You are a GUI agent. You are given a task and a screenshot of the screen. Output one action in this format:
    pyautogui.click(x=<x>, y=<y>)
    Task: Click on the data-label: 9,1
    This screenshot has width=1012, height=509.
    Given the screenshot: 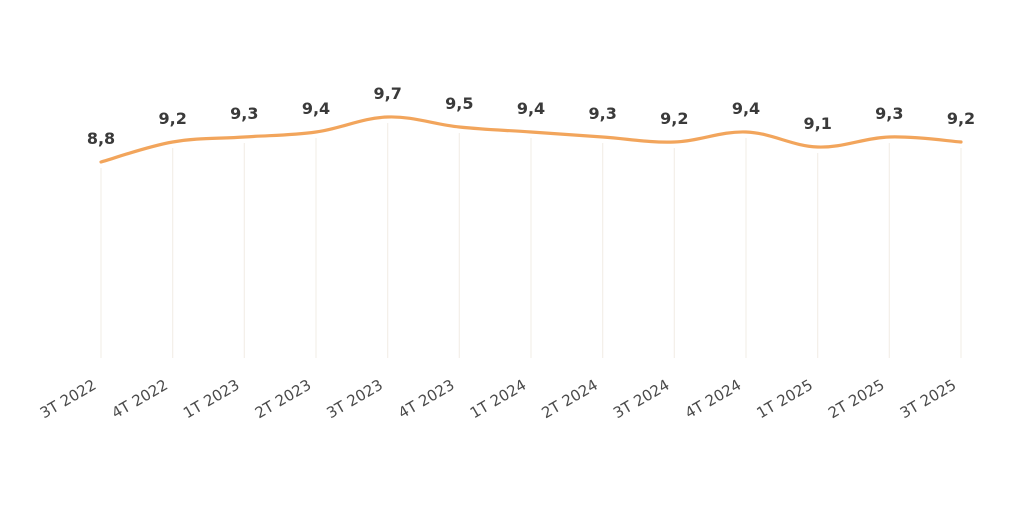 What is the action you would take?
    pyautogui.click(x=817, y=123)
    